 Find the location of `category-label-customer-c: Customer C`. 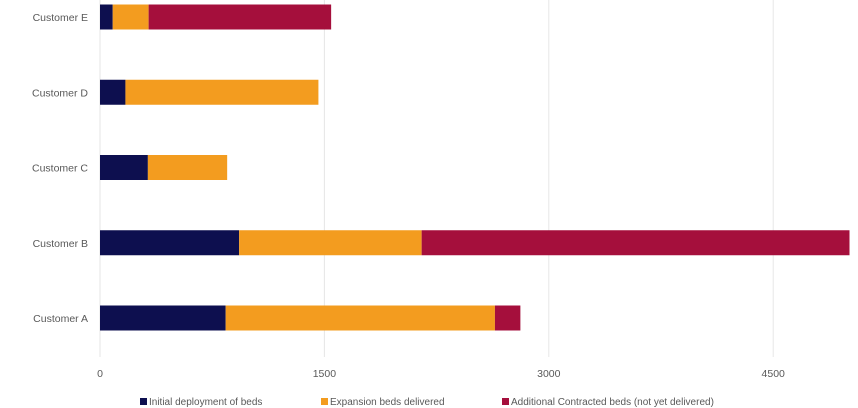

category-label-customer-c: Customer C is located at coordinates (60, 169).